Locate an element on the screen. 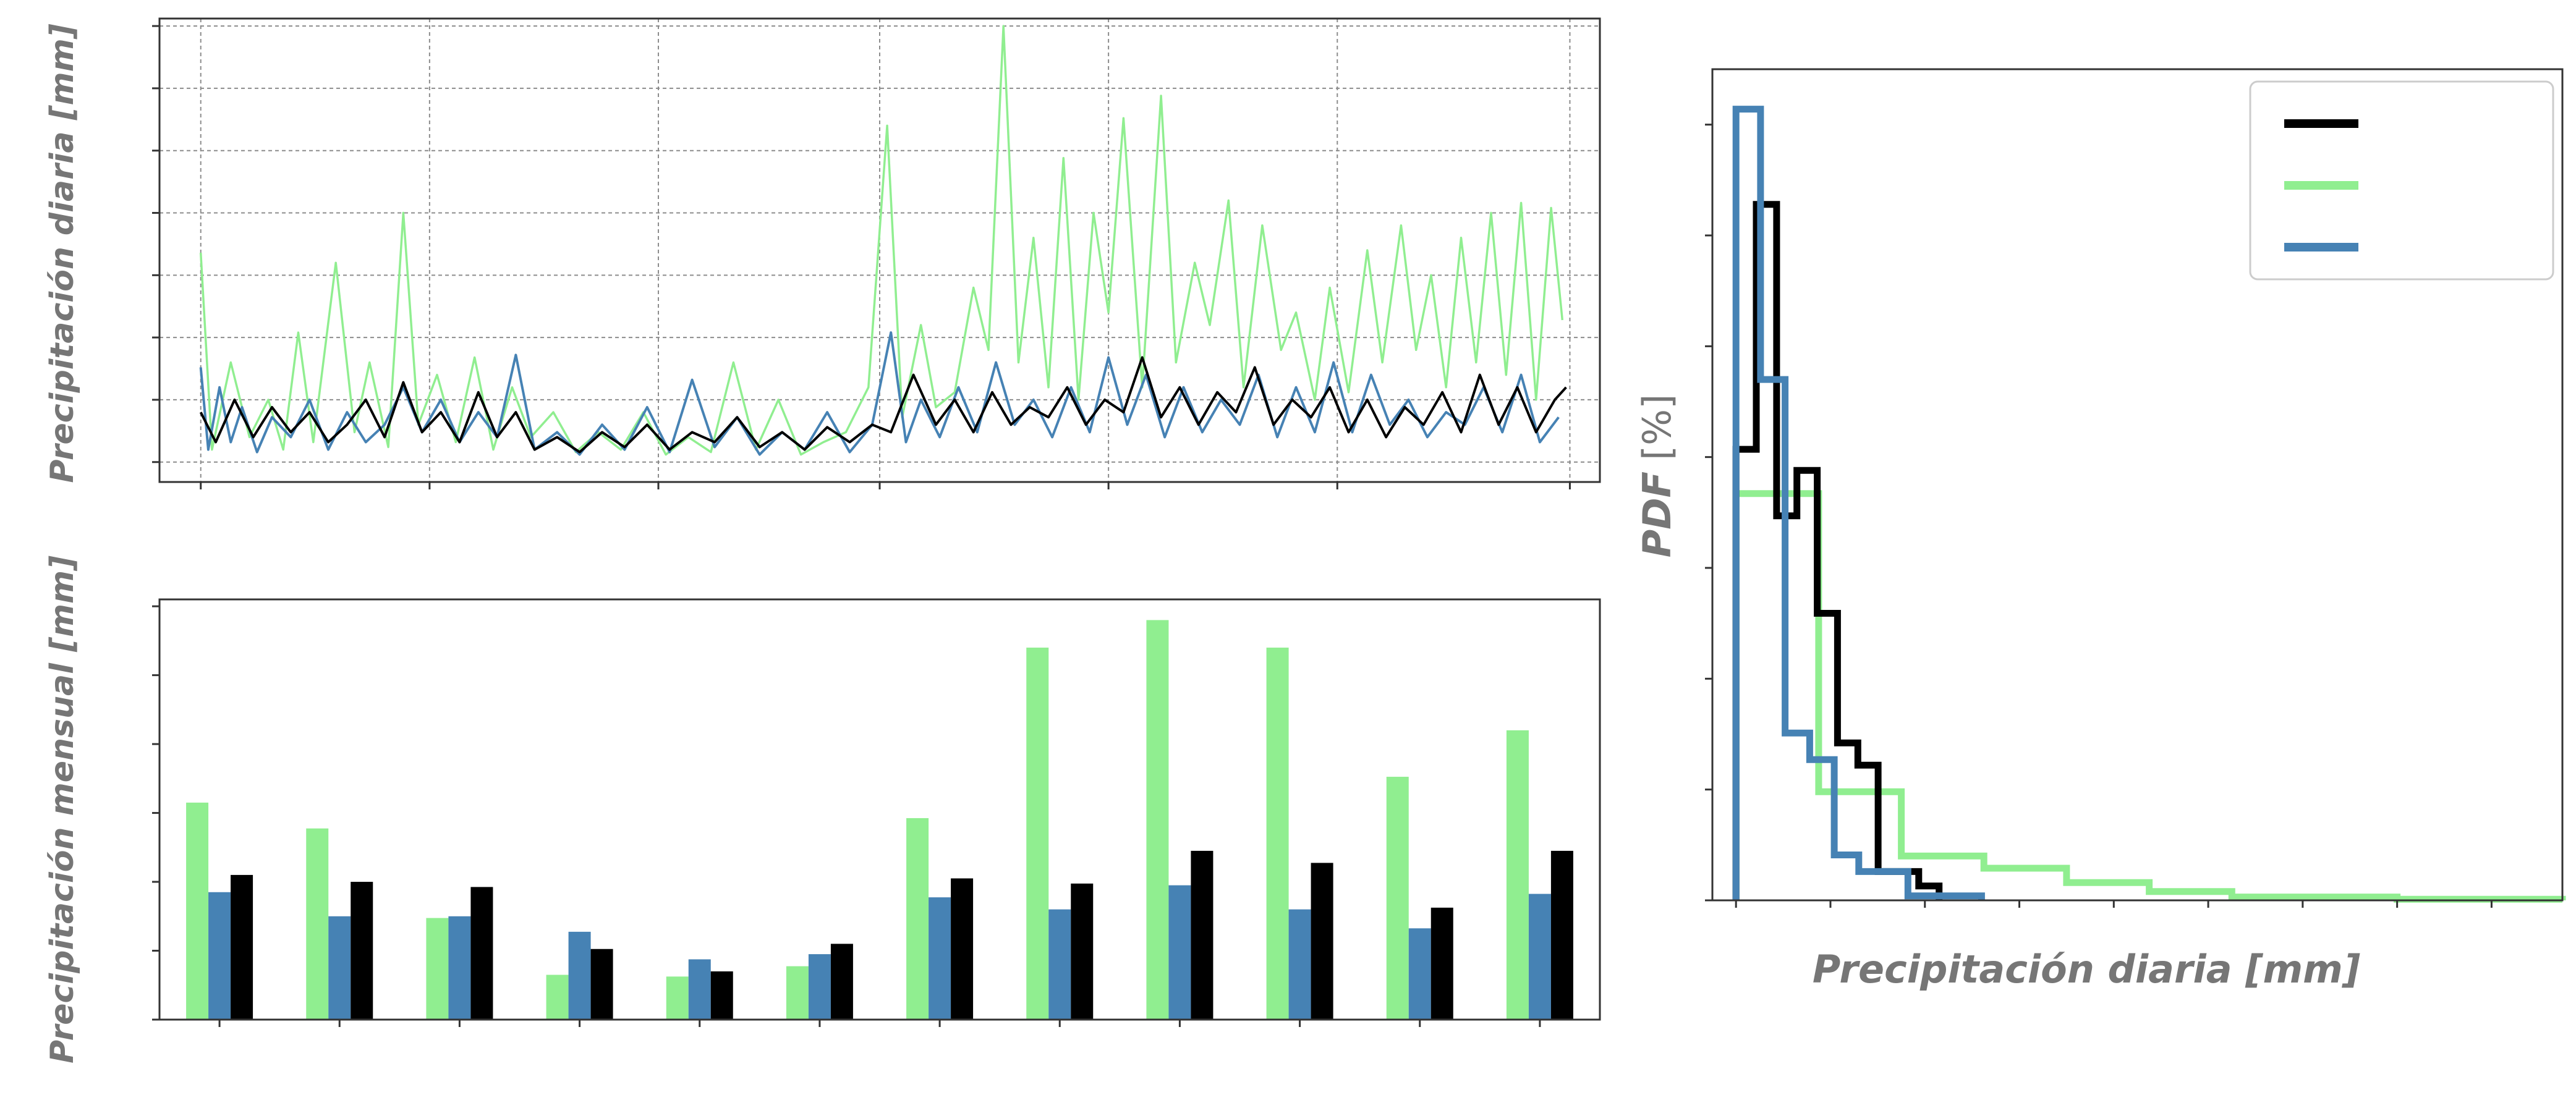 The image size is (2576, 1116). daily-series-radar is located at coordinates (883, 405).